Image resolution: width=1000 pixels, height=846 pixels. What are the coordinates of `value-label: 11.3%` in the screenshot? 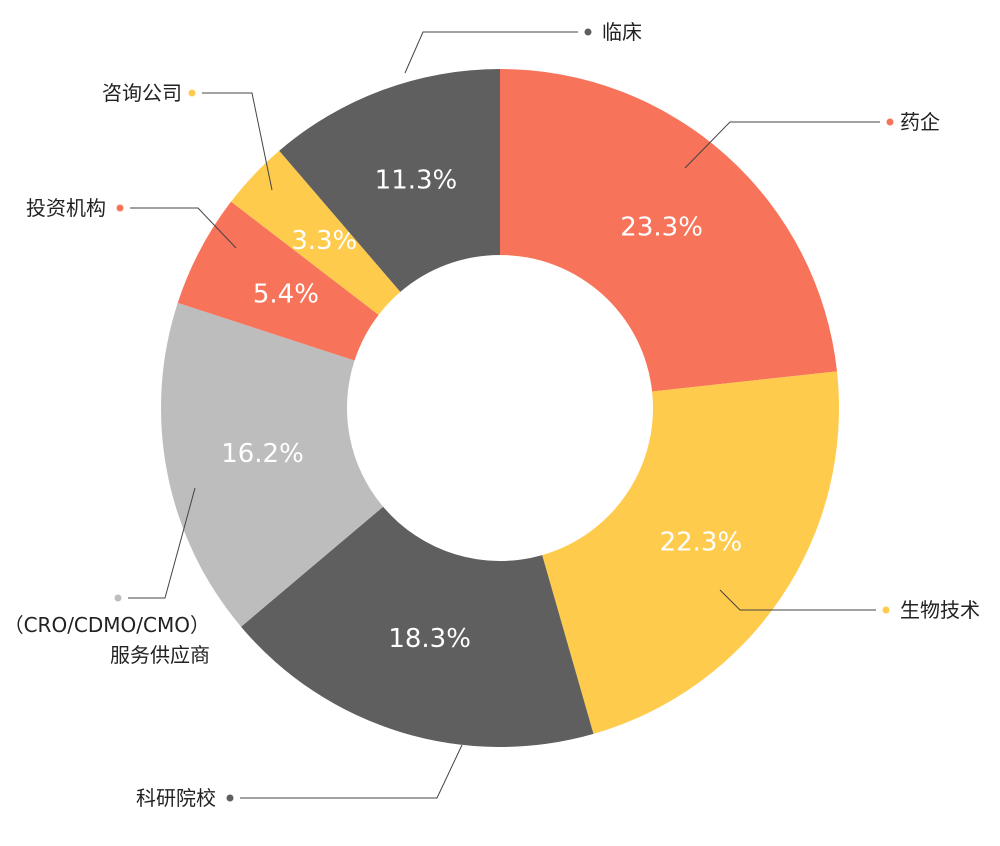 It's located at (416, 181).